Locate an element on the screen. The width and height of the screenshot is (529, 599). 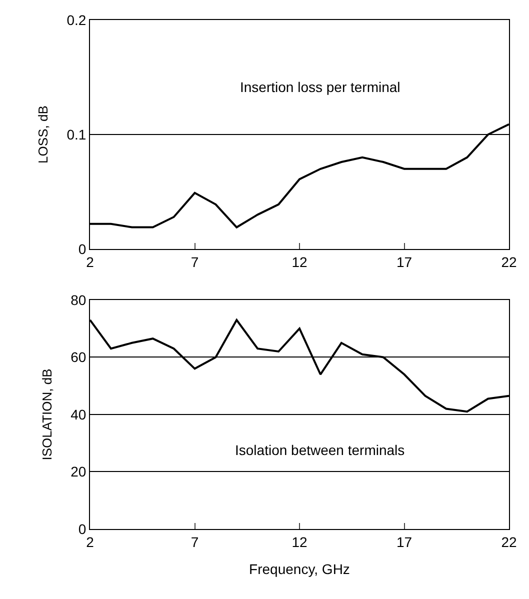
y-axis-title: LOSS, dB is located at coordinates (43, 135).